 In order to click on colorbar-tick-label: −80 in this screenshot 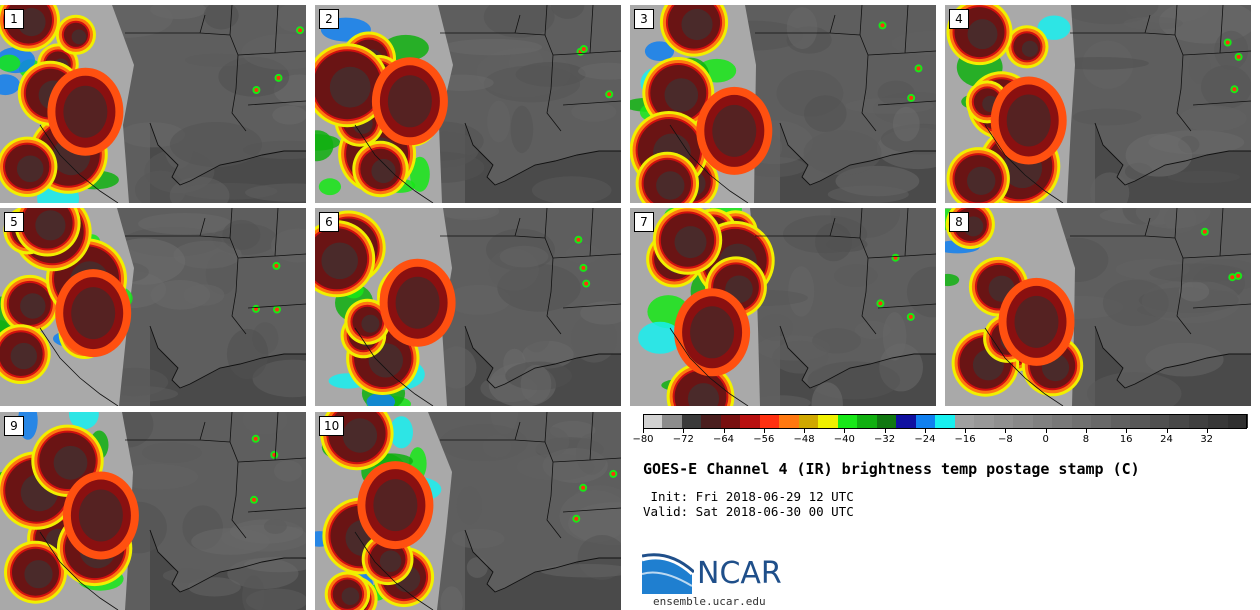, I will do `click(643, 439)`.